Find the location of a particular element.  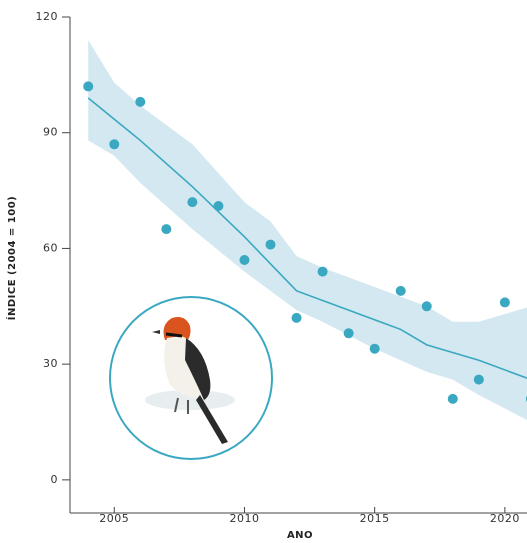

x-tick-label: 2015 is located at coordinates (375, 518).